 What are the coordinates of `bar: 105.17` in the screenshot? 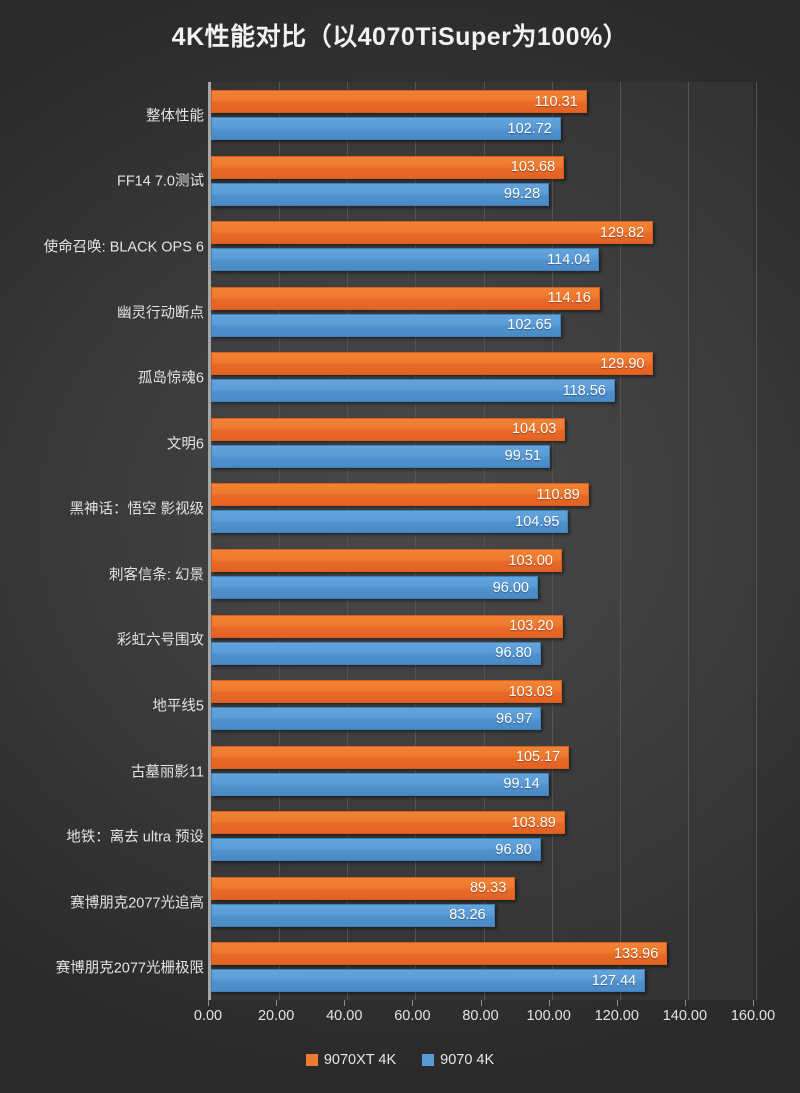 It's located at (390, 757).